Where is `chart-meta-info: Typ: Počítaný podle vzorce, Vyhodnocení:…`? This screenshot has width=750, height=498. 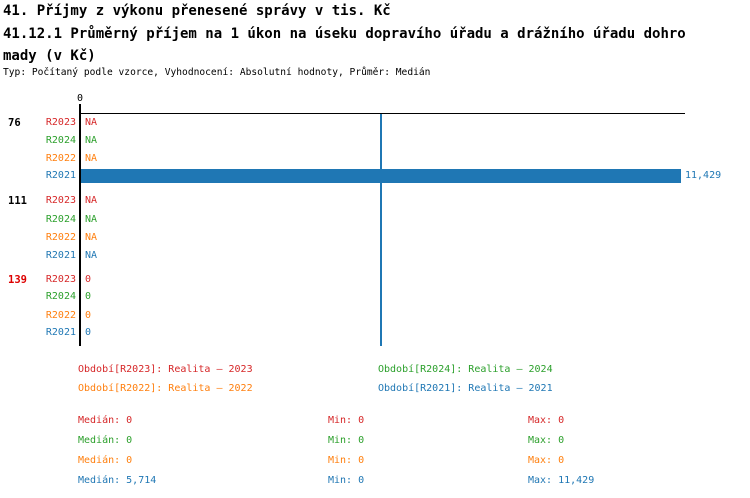 chart-meta-info: Typ: Počítaný podle vzorce, Vyhodnocení:… is located at coordinates (217, 72).